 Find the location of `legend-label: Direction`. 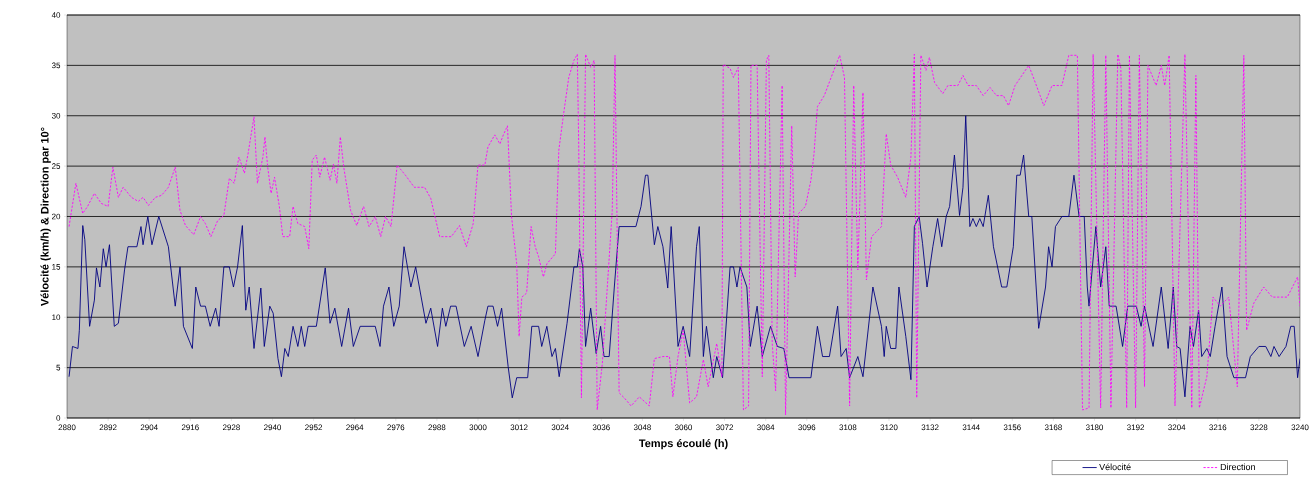

legend-label: Direction is located at coordinates (1237, 467).